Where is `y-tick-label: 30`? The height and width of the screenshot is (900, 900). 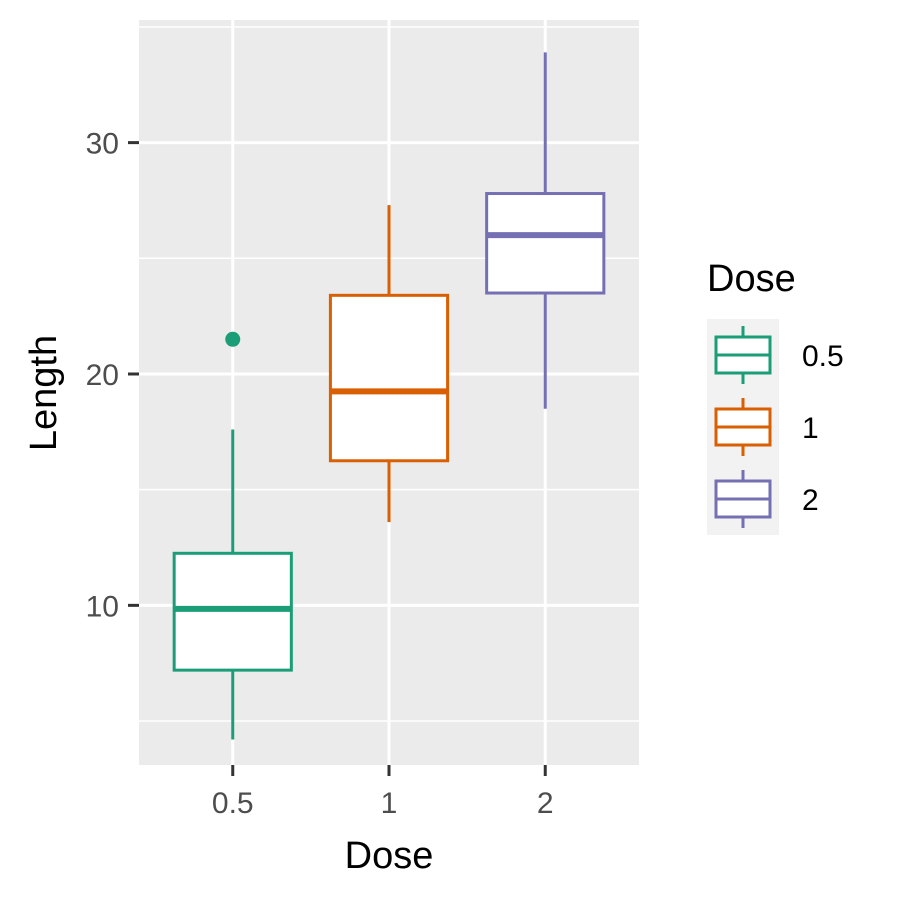 y-tick-label: 30 is located at coordinates (102, 144).